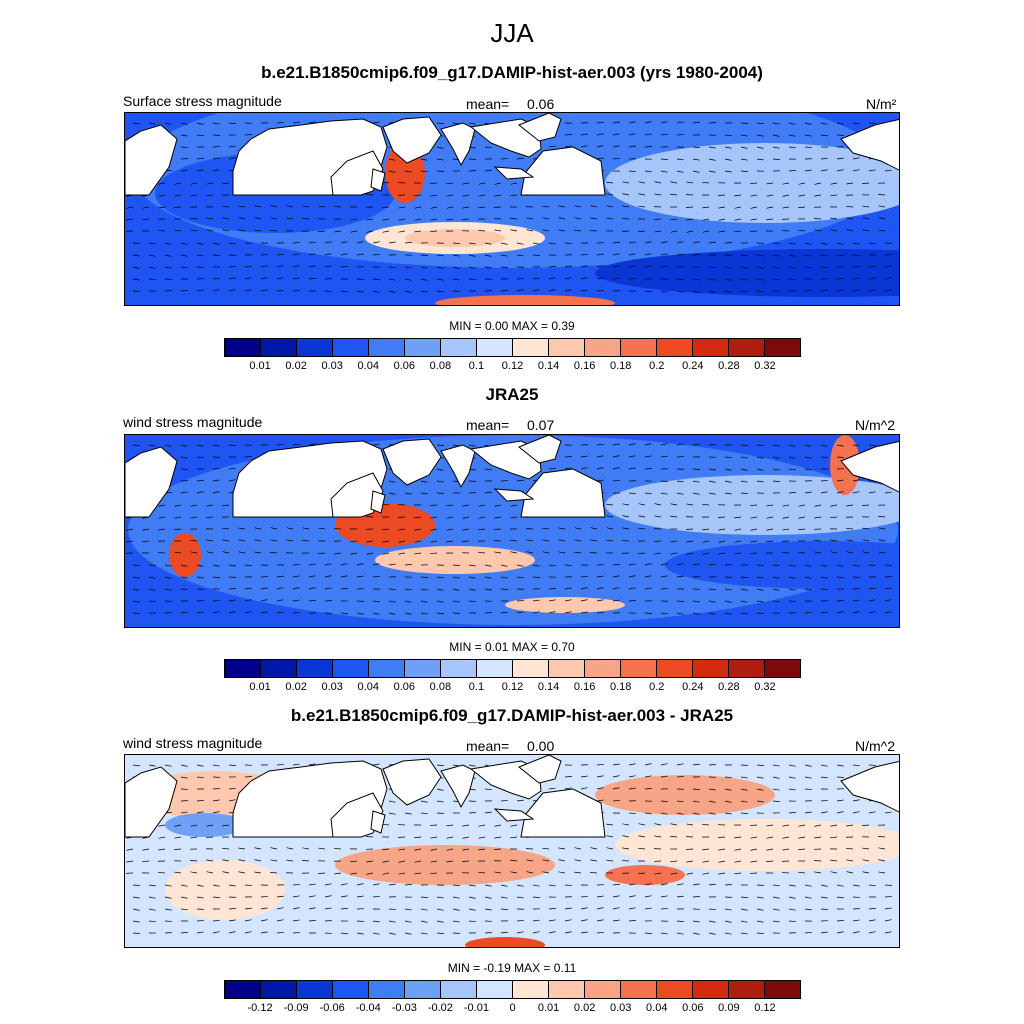 This screenshot has width=1024, height=1024. What do you see at coordinates (875, 425) in the screenshot?
I see `panel-2-units: N/m^2` at bounding box center [875, 425].